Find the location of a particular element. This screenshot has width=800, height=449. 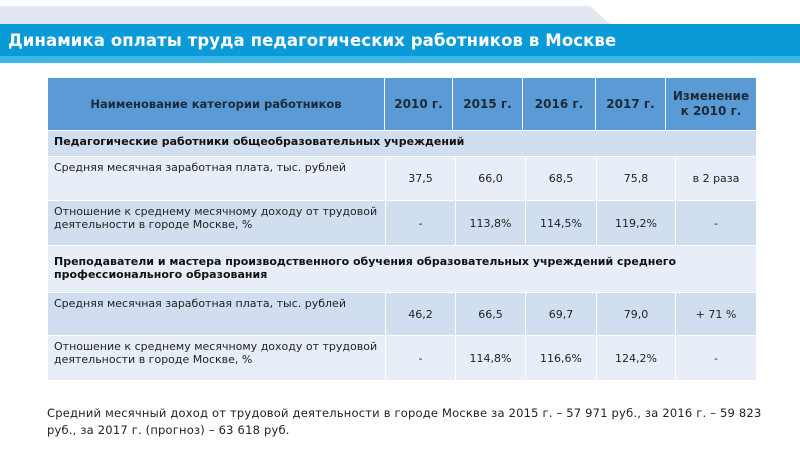

column-header-category: Наименование категории работников is located at coordinates (216, 104).